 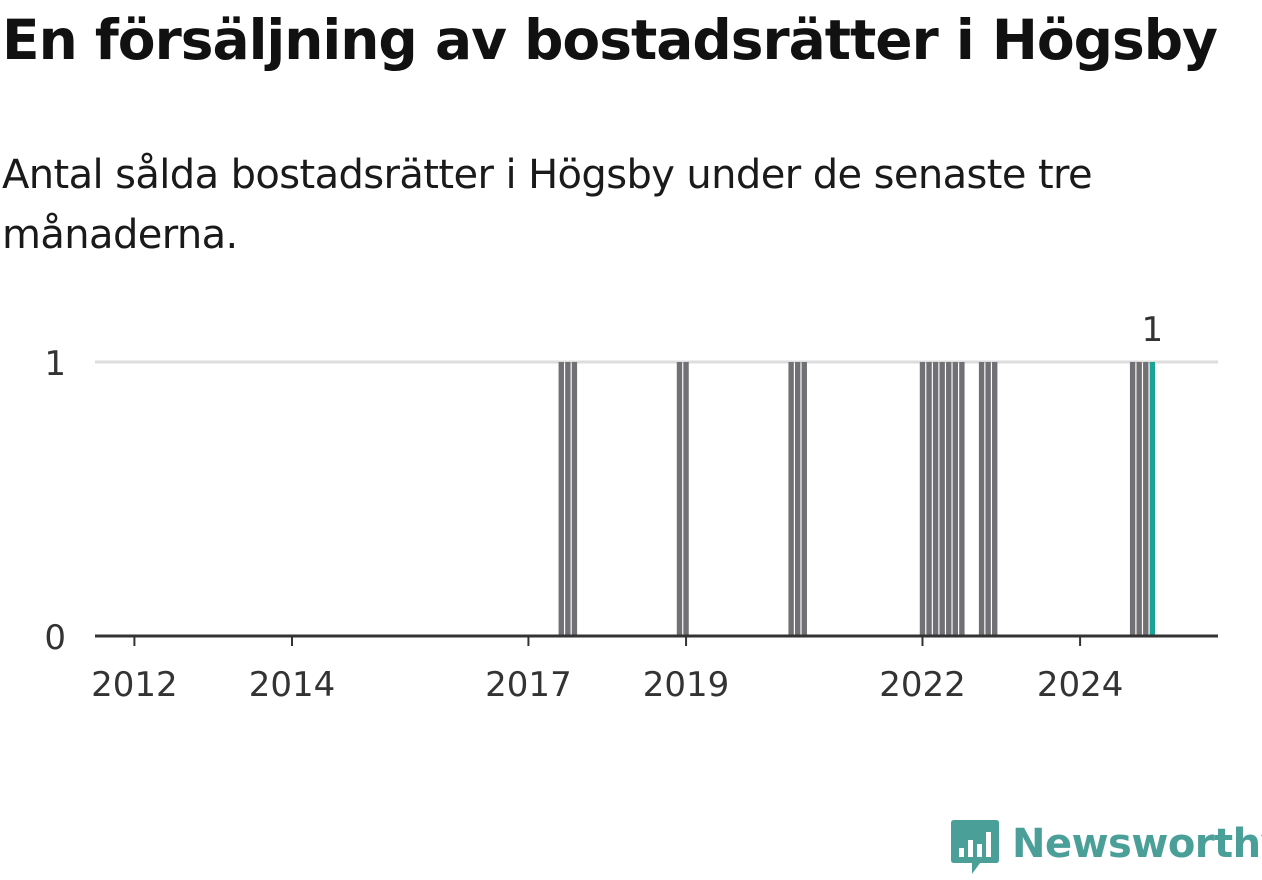 What do you see at coordinates (55, 364) in the screenshot?
I see `y-tick-label: 1` at bounding box center [55, 364].